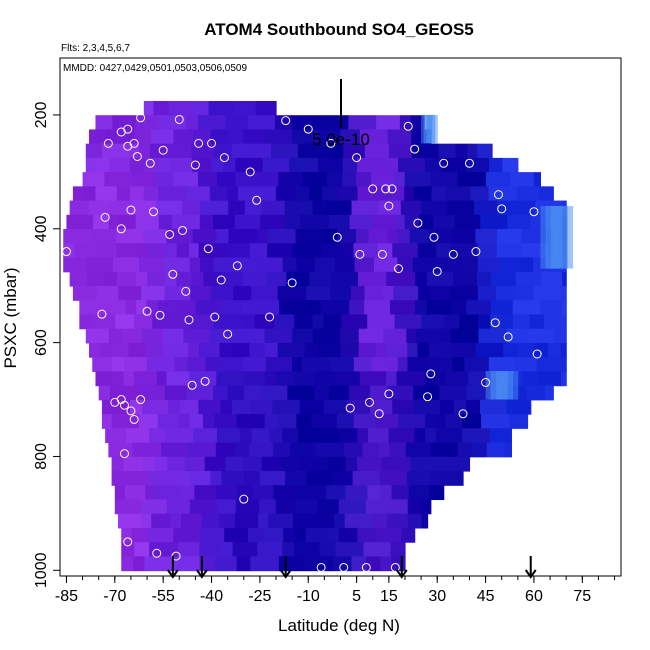  Describe the element at coordinates (339, 29) in the screenshot. I see `chart-title: ATOM4 Southbound SO4_GEOS5` at that location.